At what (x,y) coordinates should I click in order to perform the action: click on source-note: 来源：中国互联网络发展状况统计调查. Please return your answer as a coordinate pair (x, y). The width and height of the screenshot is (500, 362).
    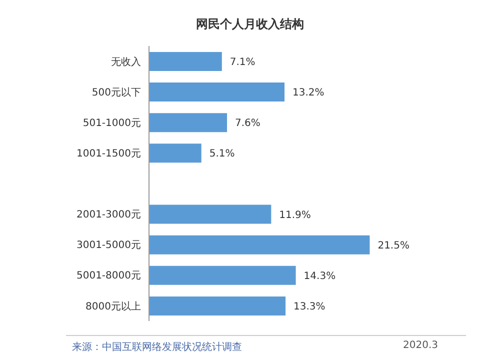
    Looking at the image, I should click on (157, 347).